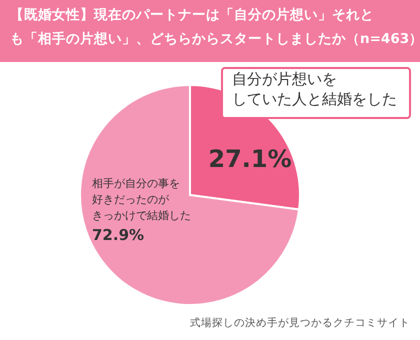 The height and width of the screenshot is (340, 420). I want to click on data-label: 27.1%, so click(250, 159).